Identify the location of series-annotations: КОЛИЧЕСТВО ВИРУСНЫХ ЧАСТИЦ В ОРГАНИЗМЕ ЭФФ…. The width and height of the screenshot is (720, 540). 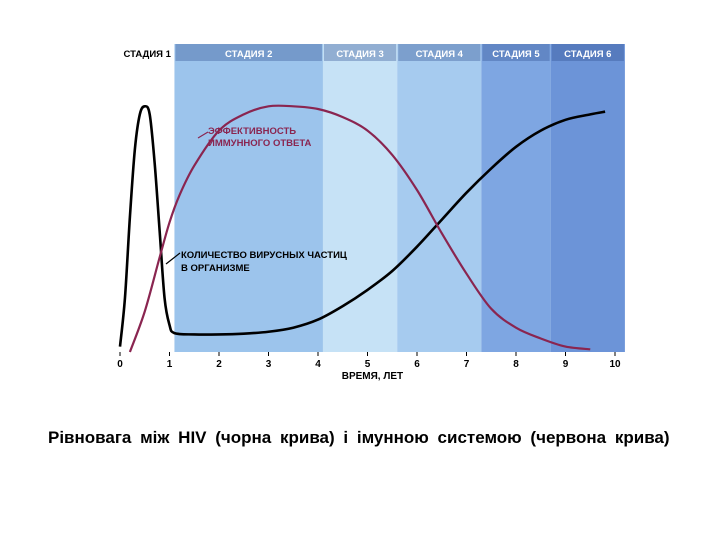
(256, 200).